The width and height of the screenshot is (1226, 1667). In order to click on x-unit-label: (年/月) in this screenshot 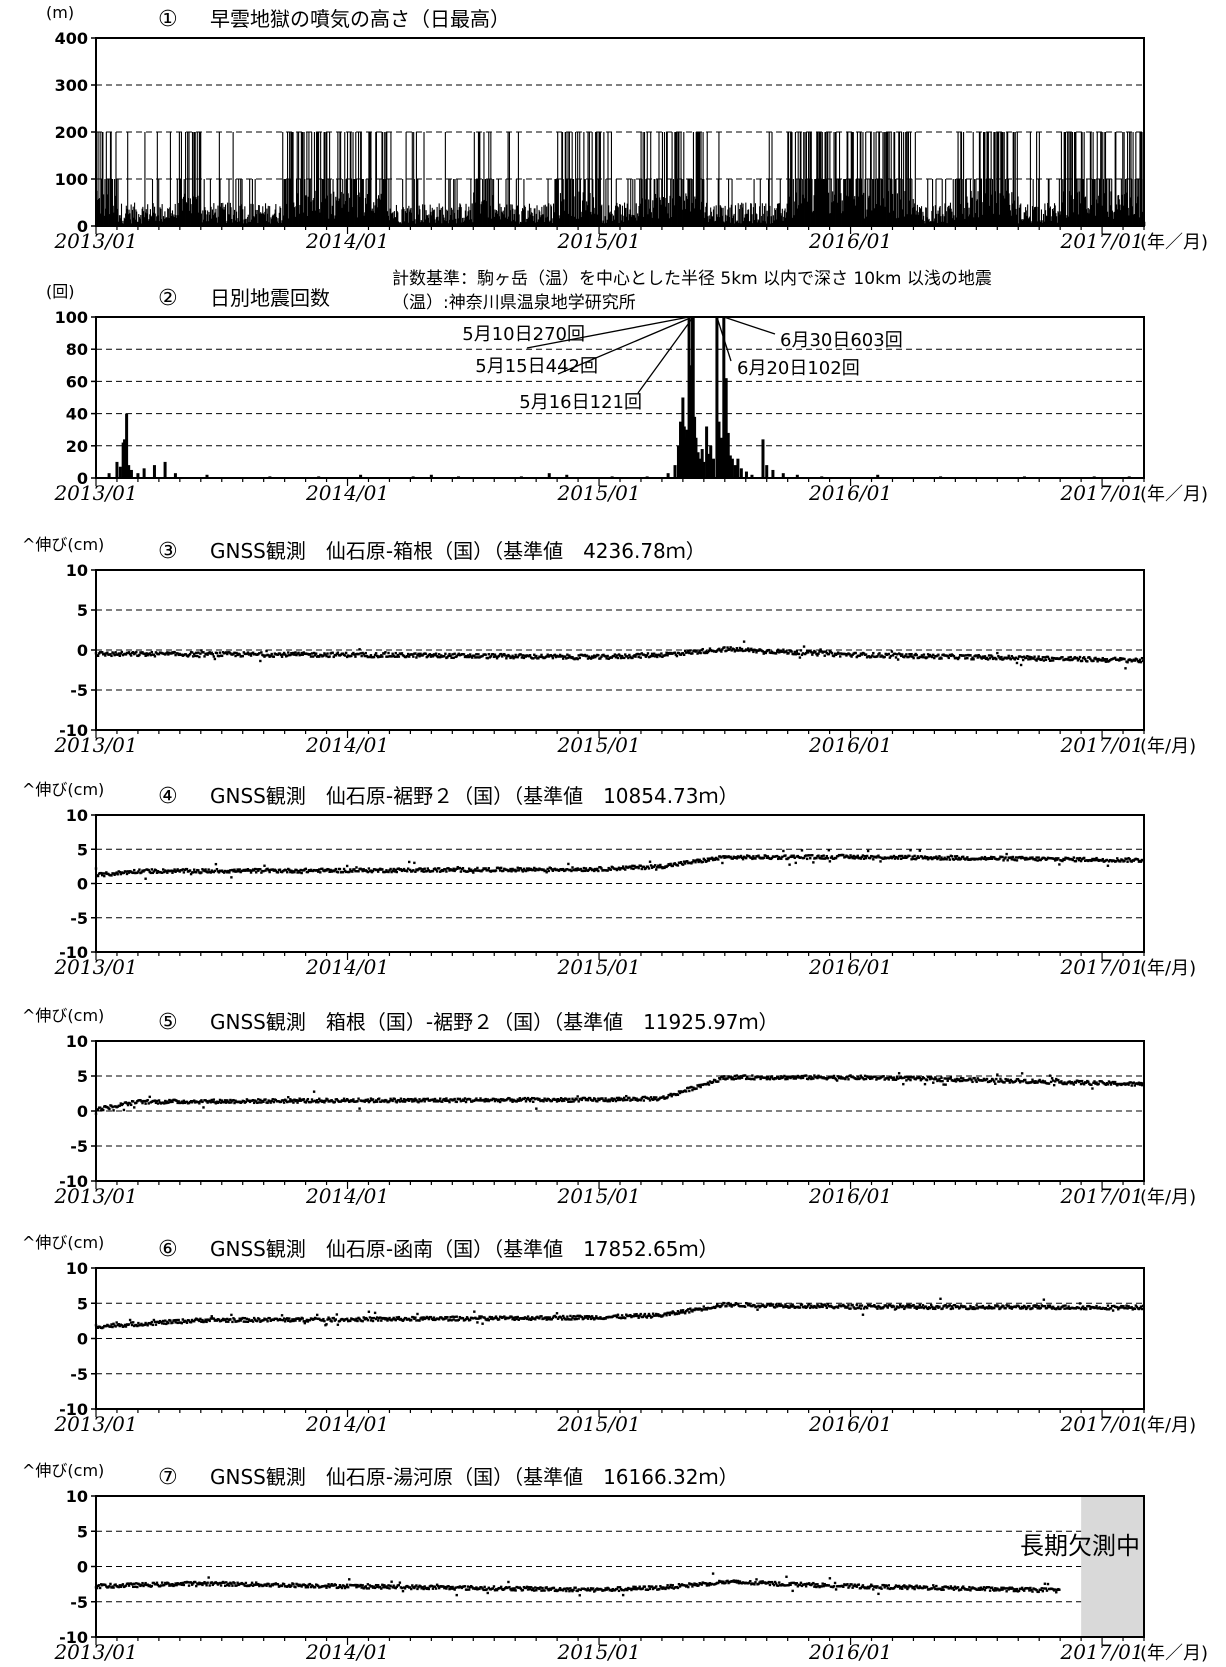, I will do `click(1168, 746)`.